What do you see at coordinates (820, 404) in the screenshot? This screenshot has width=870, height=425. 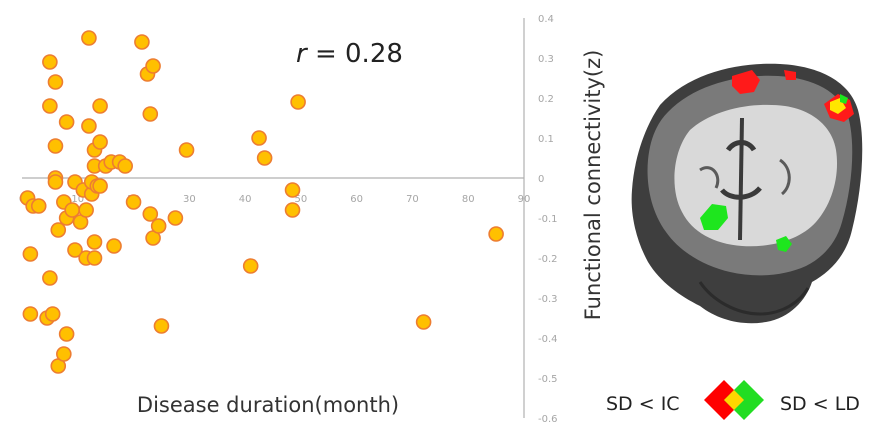 I see `legend-right-label: SD < LD` at bounding box center [820, 404].